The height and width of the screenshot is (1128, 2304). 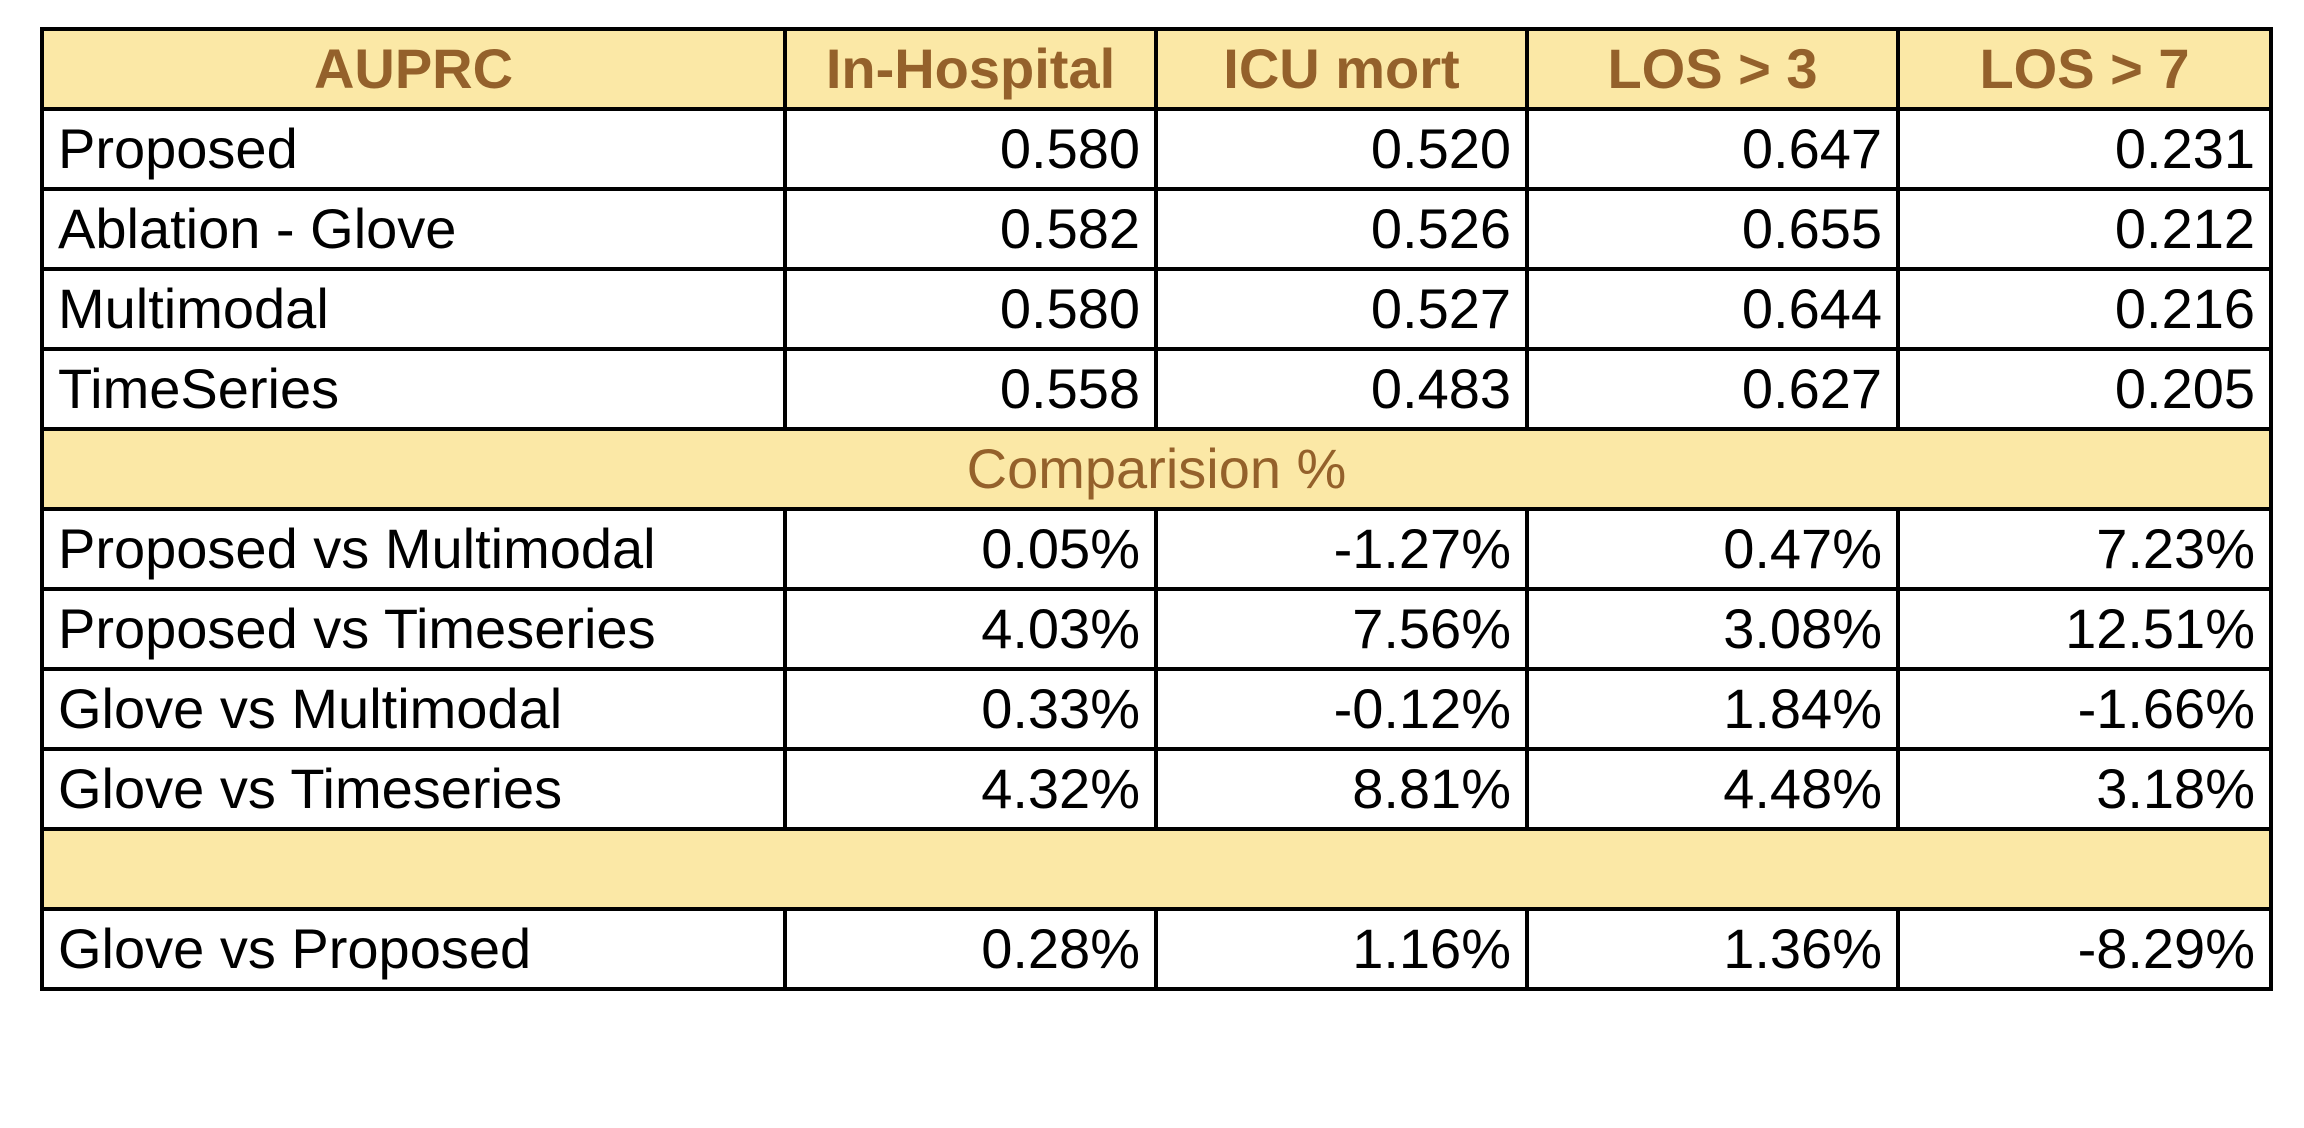 I want to click on row-label: Glove vs Proposed, so click(x=413, y=949).